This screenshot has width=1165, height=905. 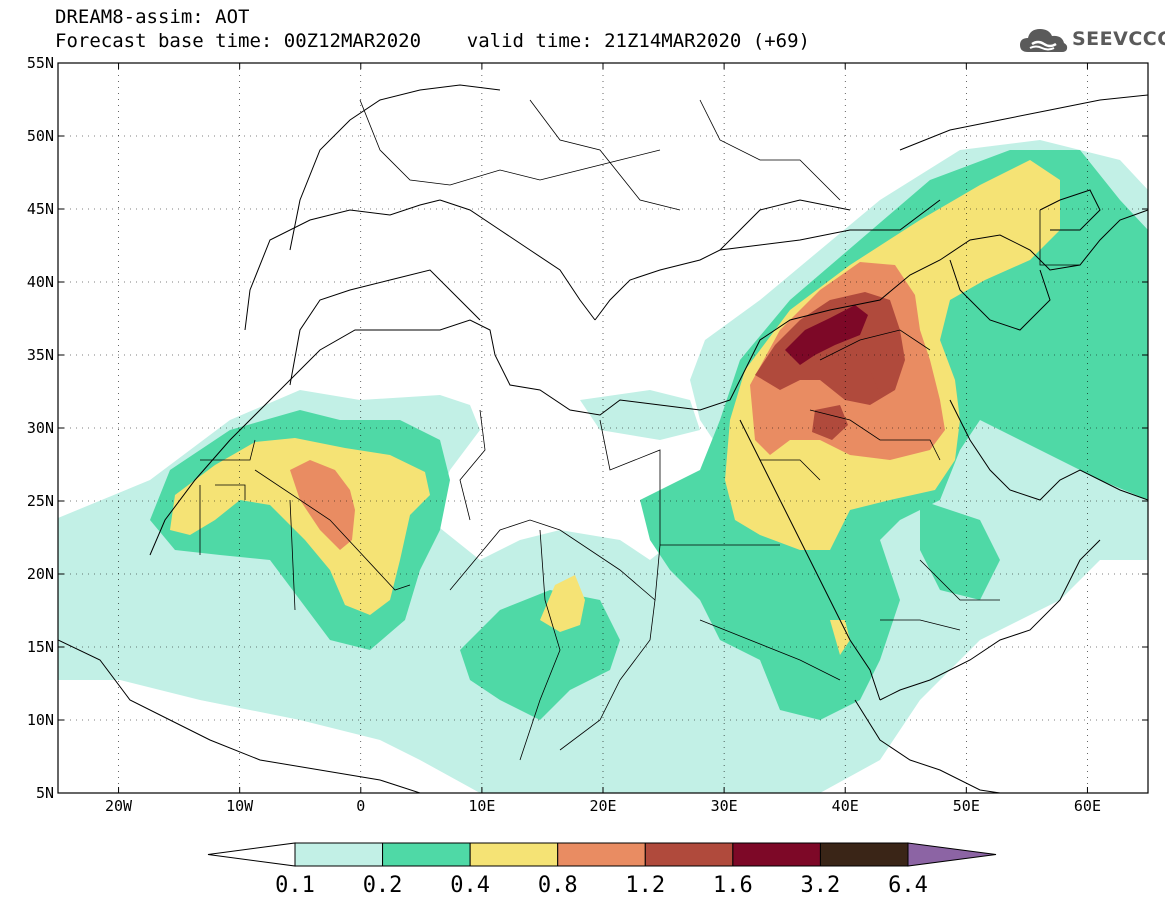 What do you see at coordinates (1044, 40) in the screenshot?
I see `cloud-icon` at bounding box center [1044, 40].